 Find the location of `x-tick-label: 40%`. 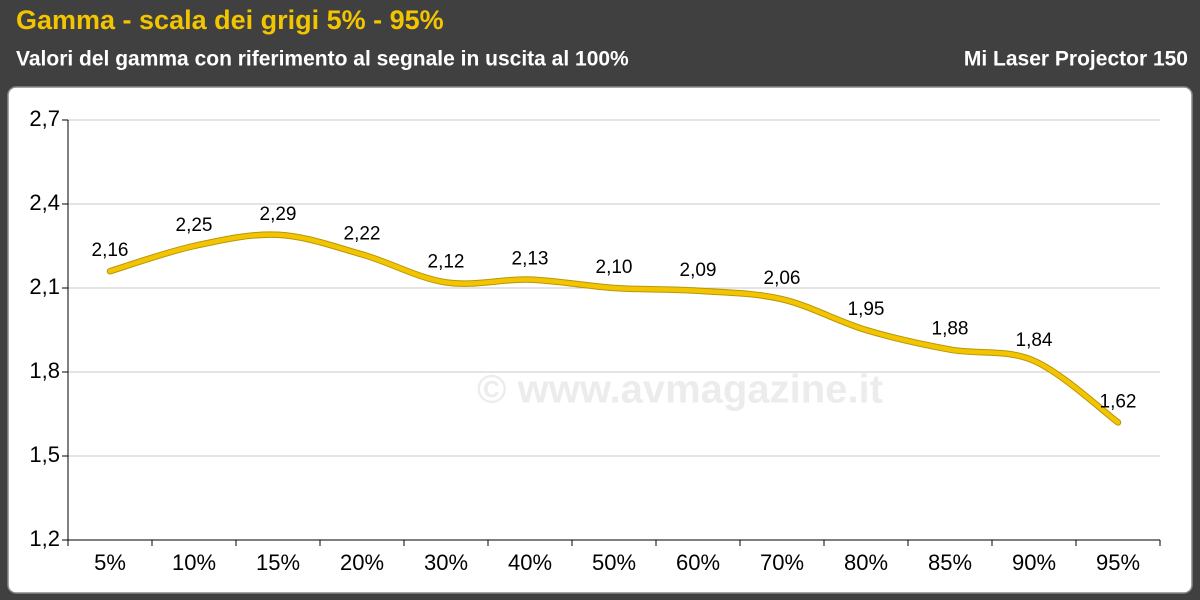

x-tick-label: 40% is located at coordinates (530, 562).